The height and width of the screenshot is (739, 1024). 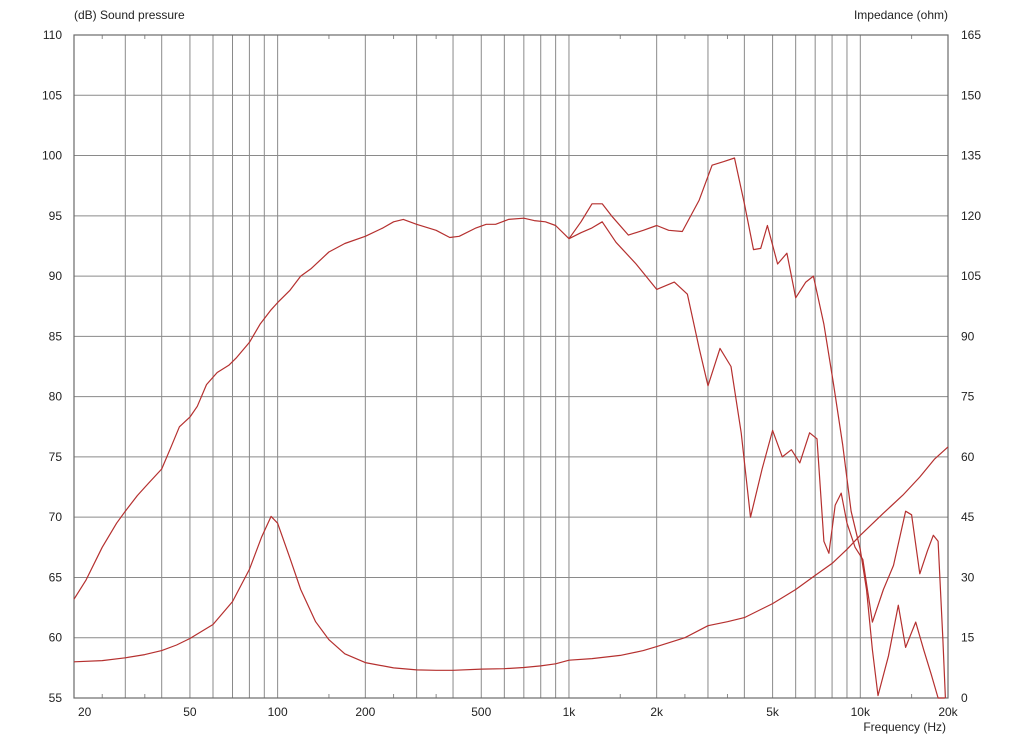 I want to click on y-right-tick-label: 90, so click(x=968, y=336).